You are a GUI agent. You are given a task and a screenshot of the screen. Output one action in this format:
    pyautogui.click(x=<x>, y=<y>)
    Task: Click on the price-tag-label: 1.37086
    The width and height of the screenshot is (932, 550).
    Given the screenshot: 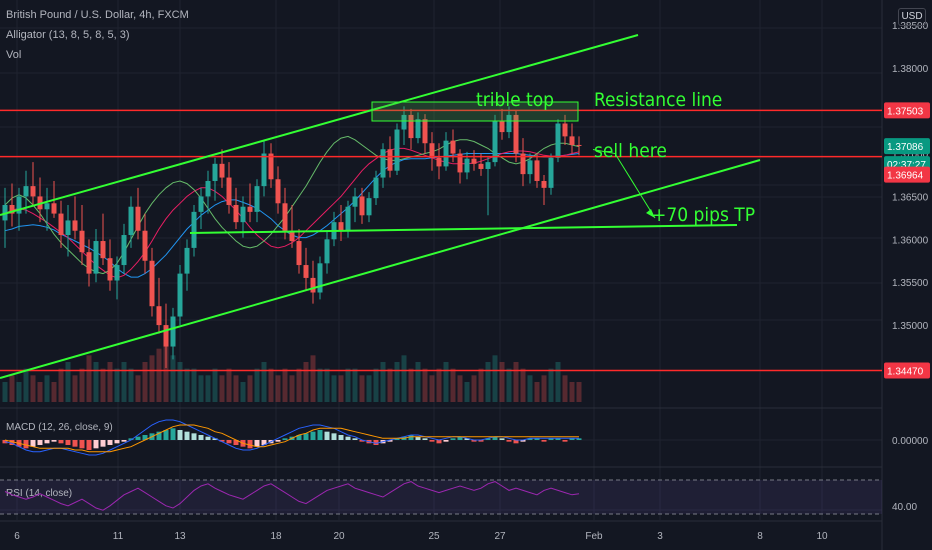 What is the action you would take?
    pyautogui.click(x=905, y=147)
    